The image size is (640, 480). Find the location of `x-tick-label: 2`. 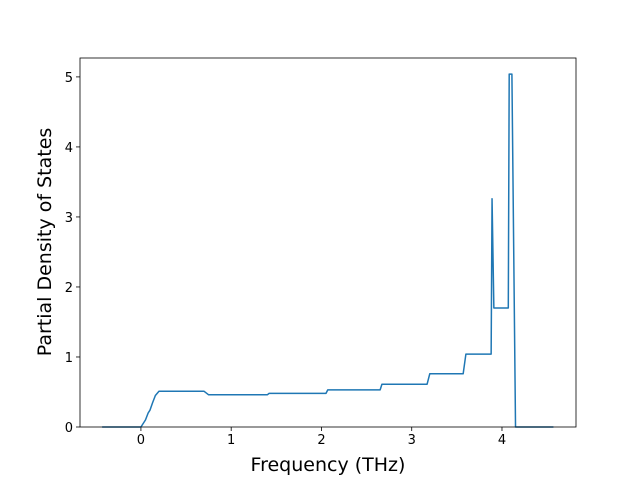

x-tick-label: 2 is located at coordinates (321, 440).